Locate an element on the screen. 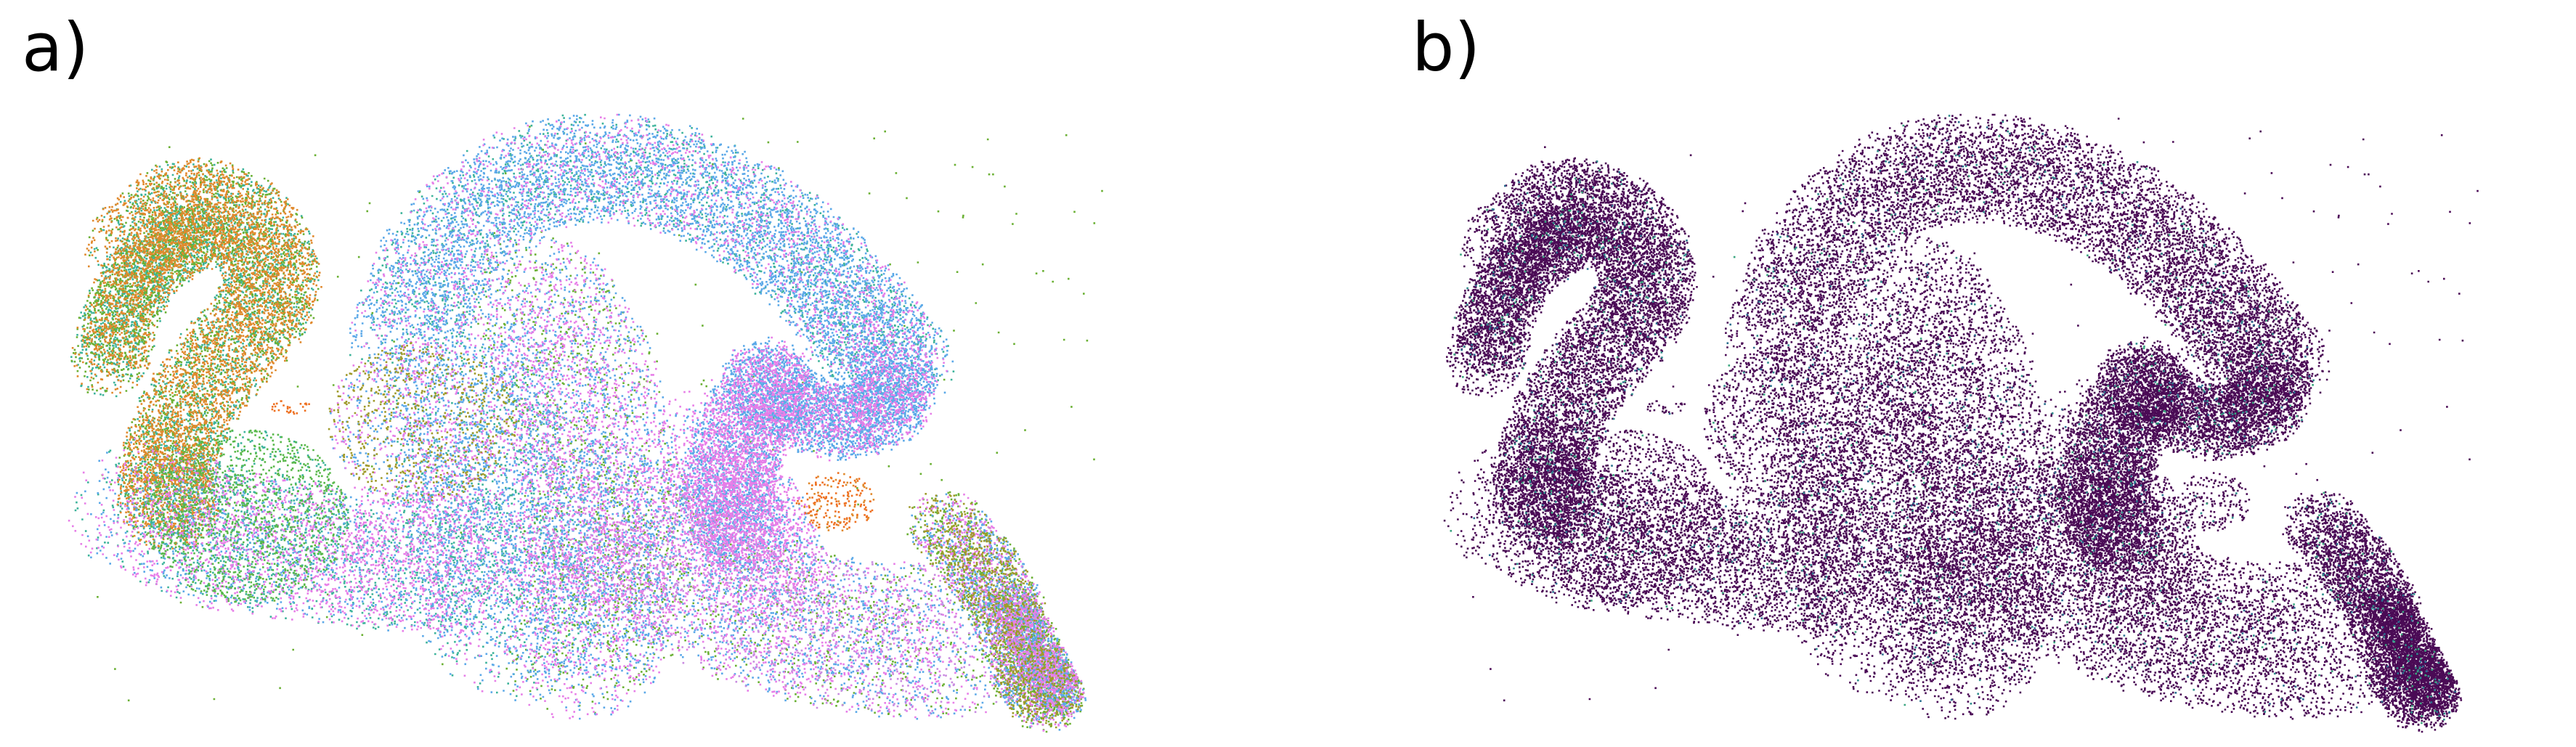 This screenshot has height=747, width=2576. panel-label-b: b) is located at coordinates (1446, 47).